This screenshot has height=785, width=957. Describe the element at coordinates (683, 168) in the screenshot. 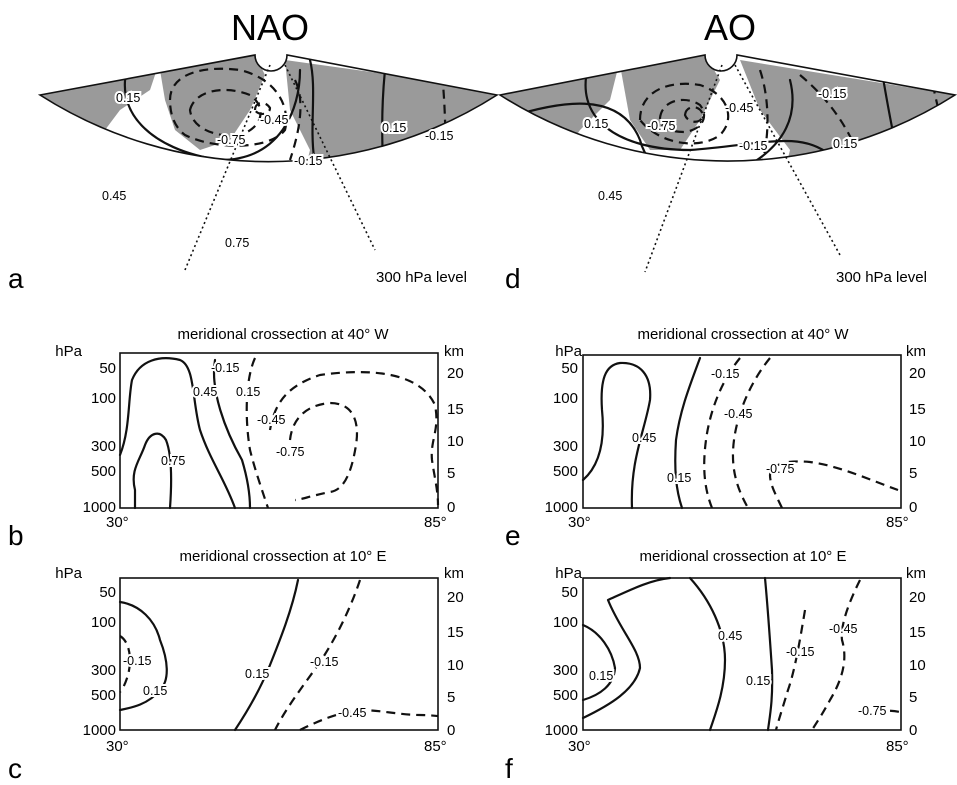

I see `ao-meridian-40w` at that location.